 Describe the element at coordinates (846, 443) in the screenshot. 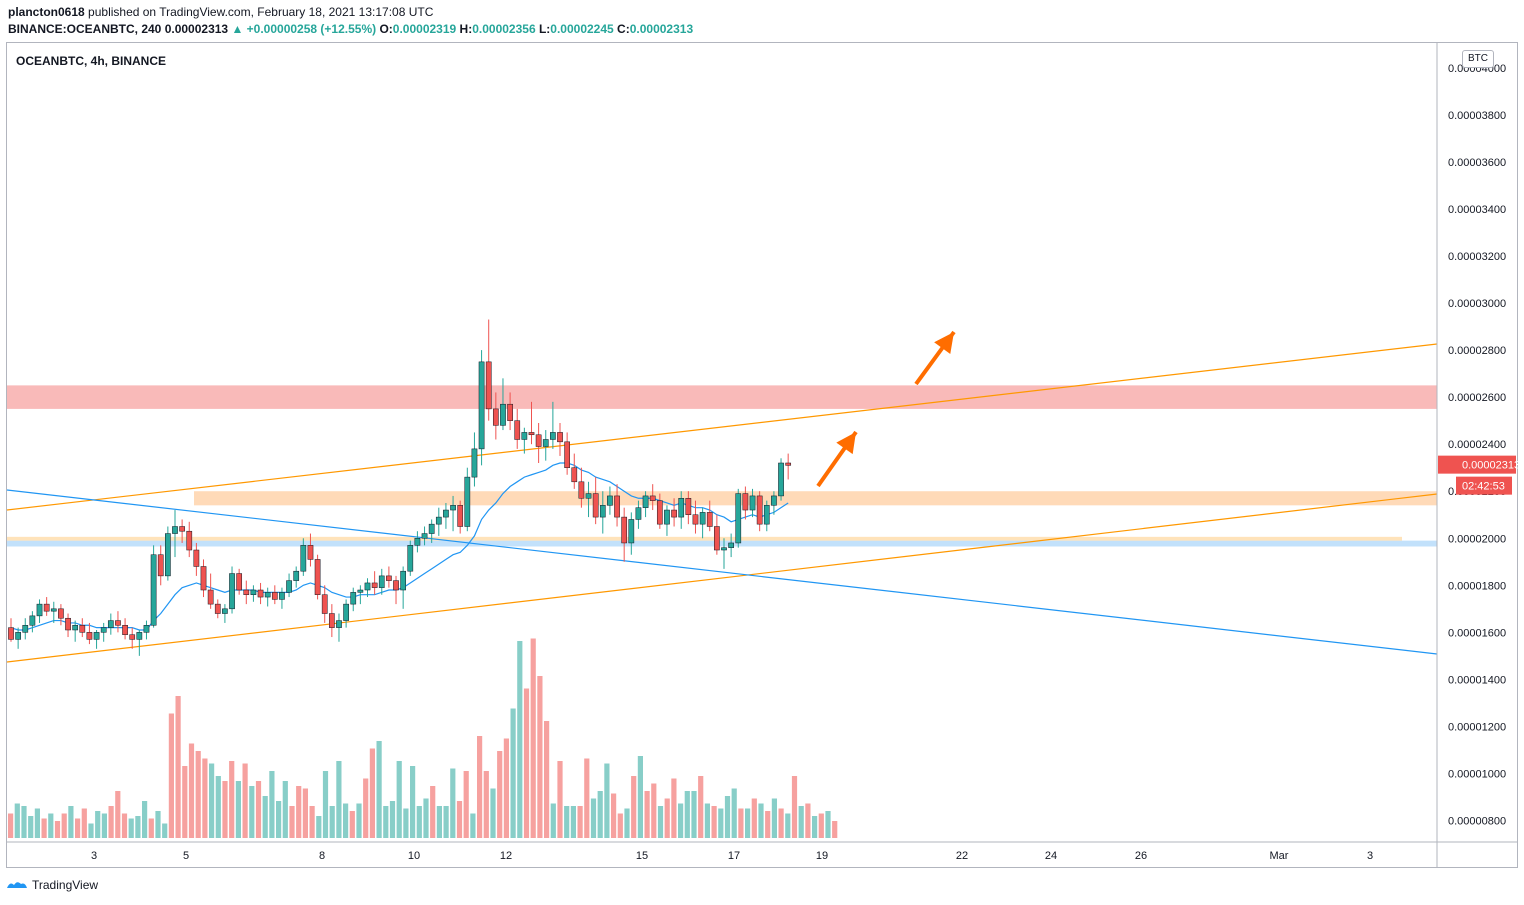

I see `bounce-arrow-head` at that location.